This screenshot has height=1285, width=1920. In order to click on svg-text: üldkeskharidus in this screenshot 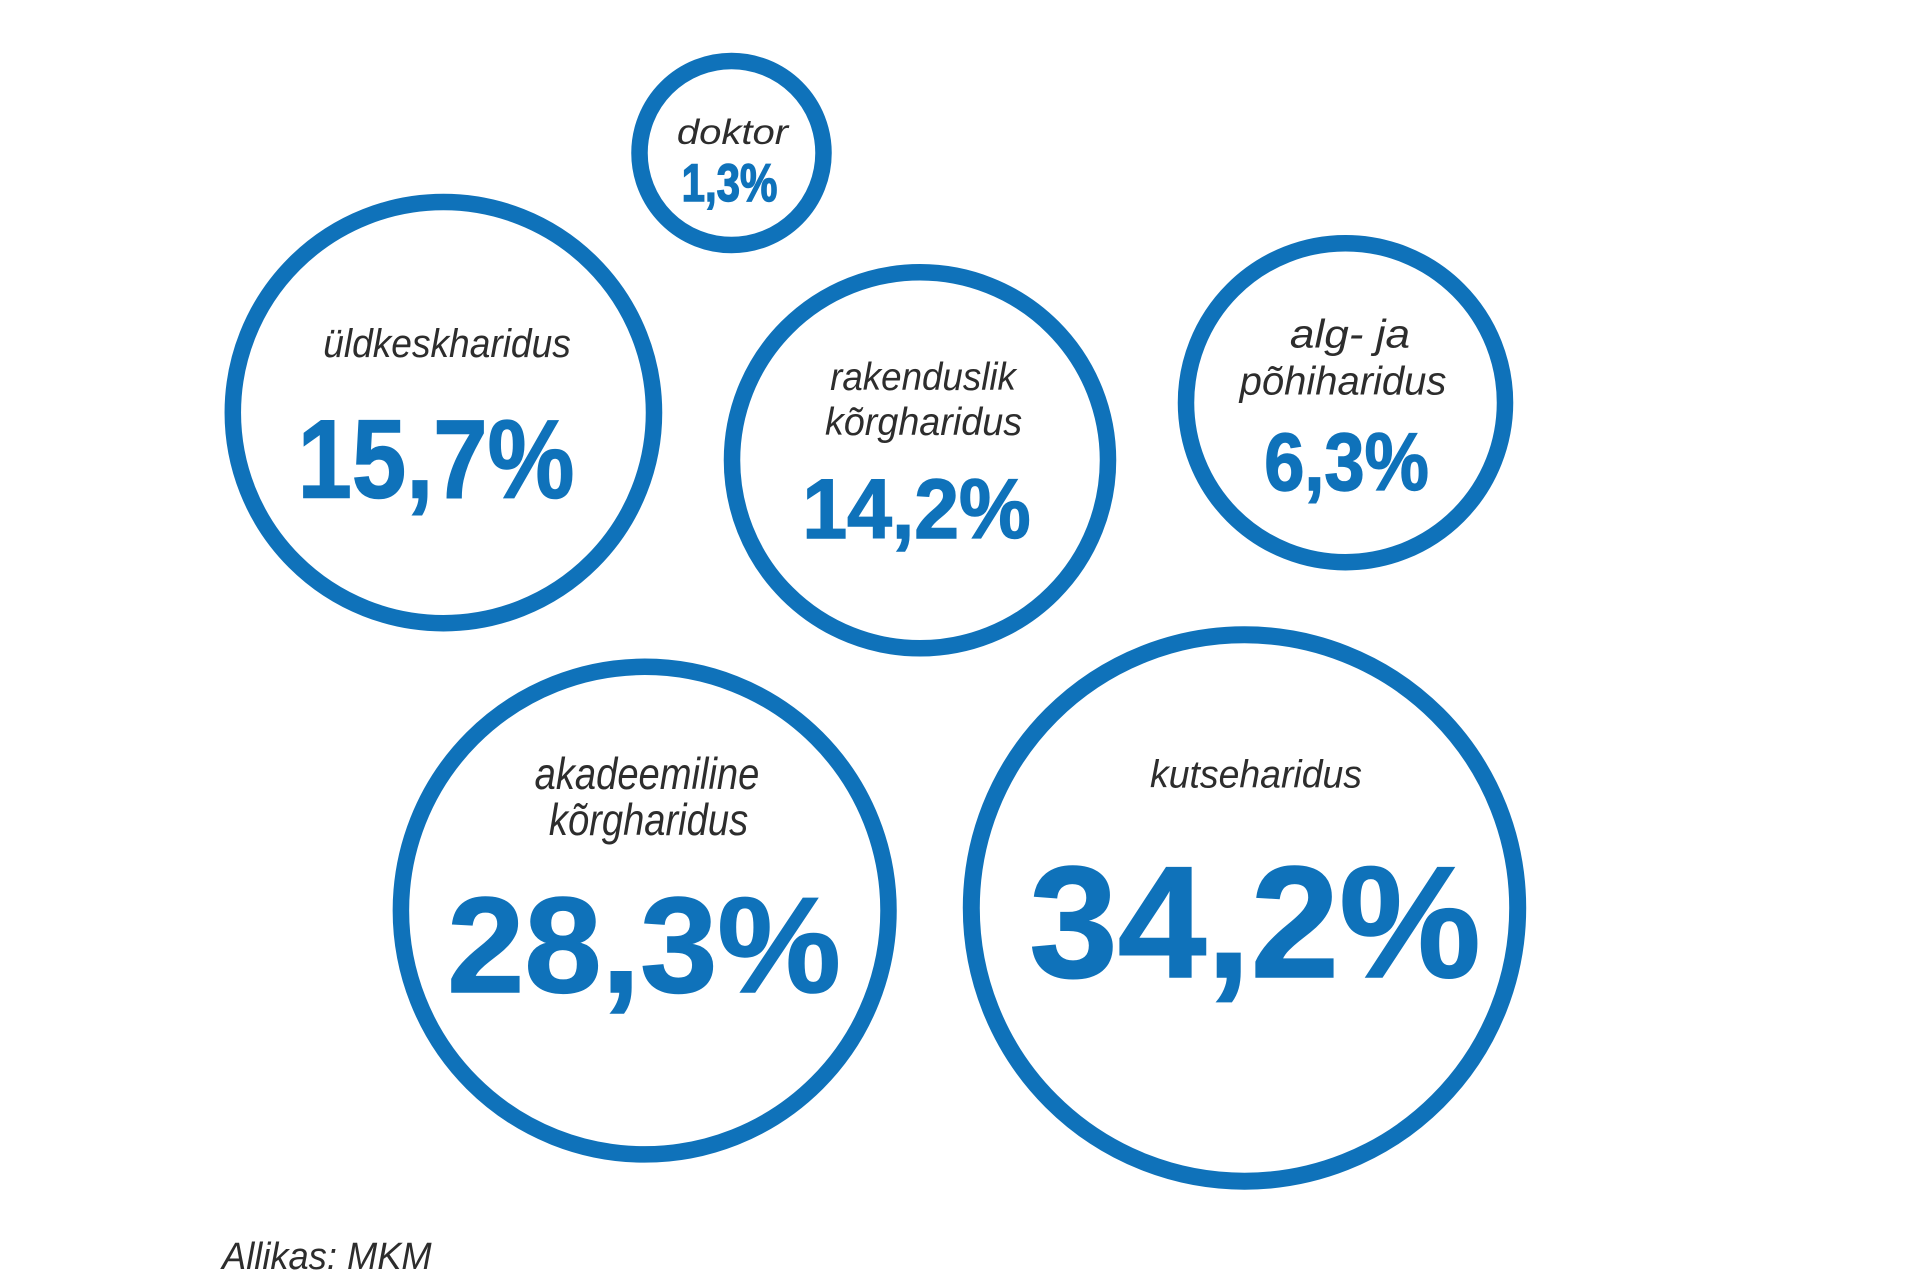, I will do `click(447, 344)`.